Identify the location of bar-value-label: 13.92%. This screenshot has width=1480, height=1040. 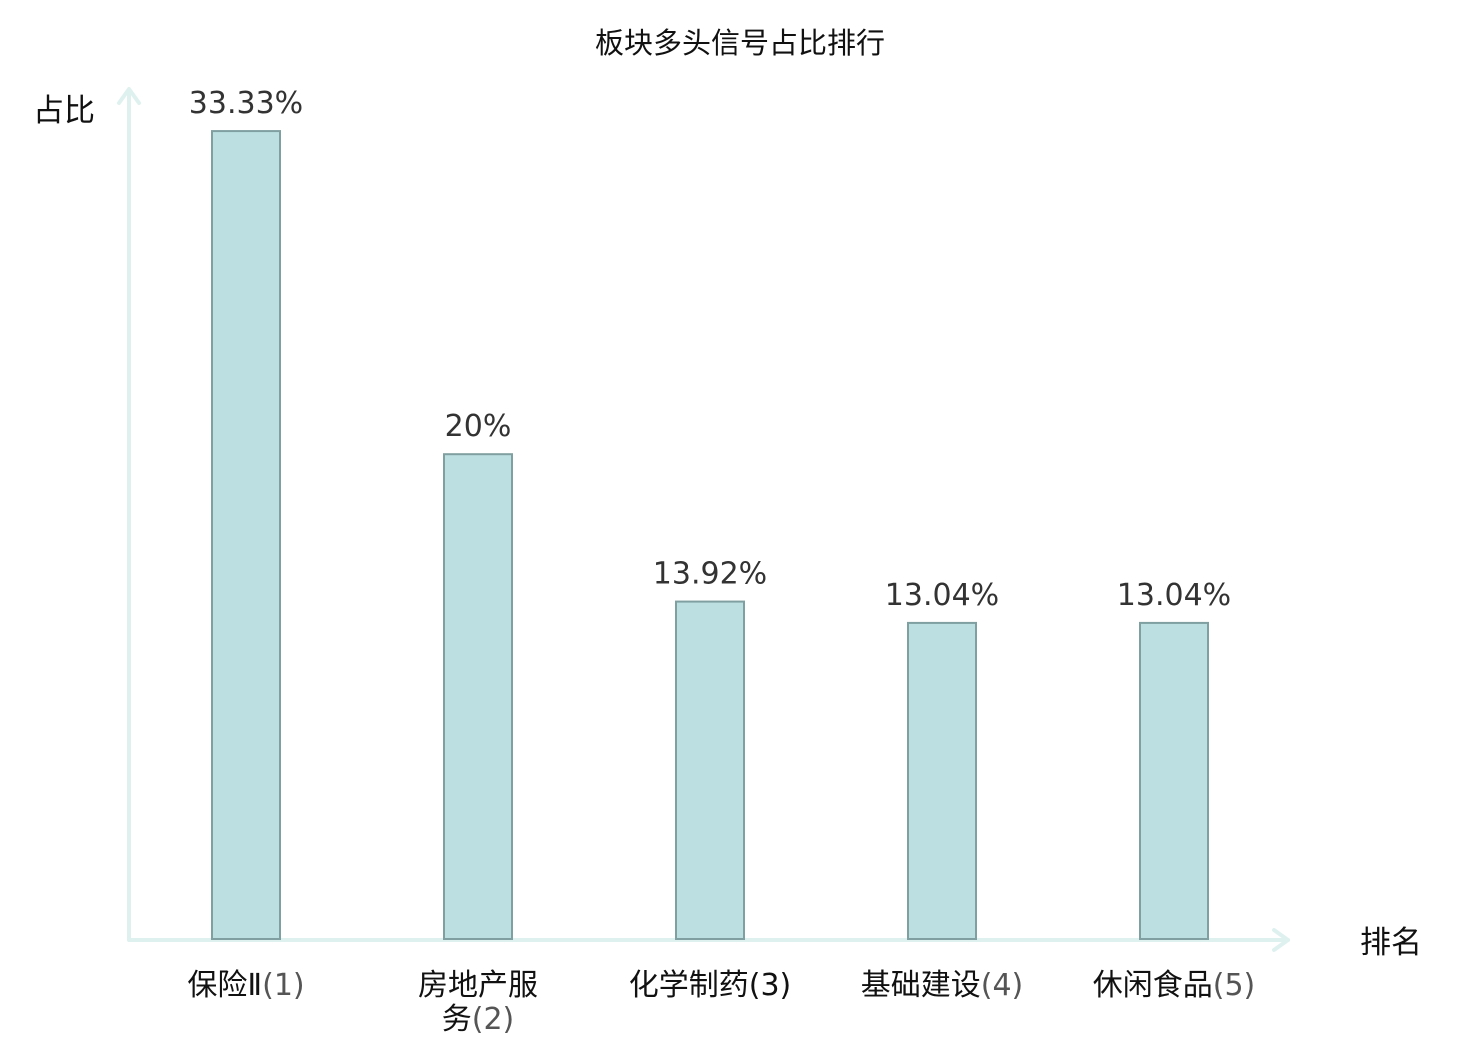
(710, 574).